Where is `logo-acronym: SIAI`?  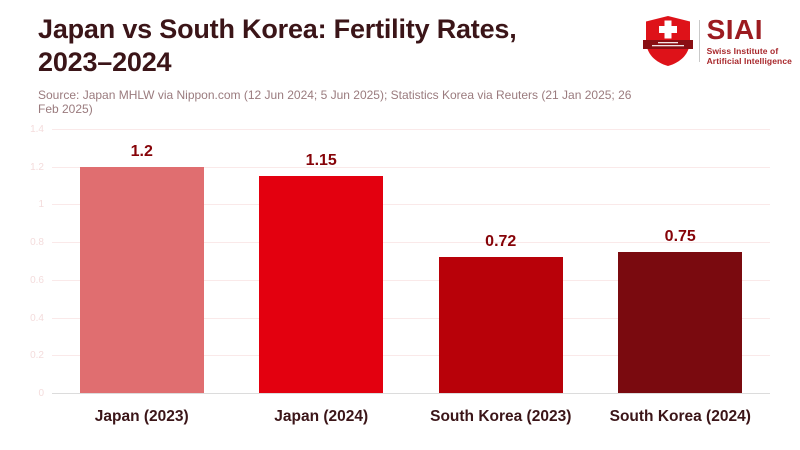
logo-acronym: SIAI is located at coordinates (735, 29).